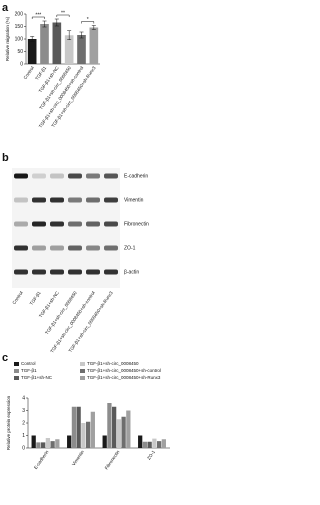 The width and height of the screenshot is (320, 505). I want to click on y-axis-label: Relative protein expression, so click(8, 422).